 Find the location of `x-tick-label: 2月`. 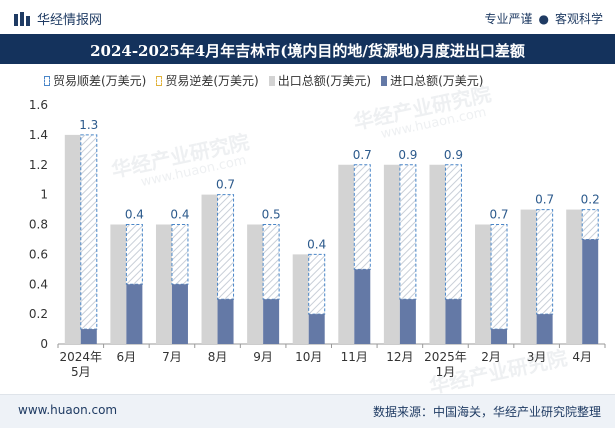

x-tick-label: 2月 is located at coordinates (491, 357).